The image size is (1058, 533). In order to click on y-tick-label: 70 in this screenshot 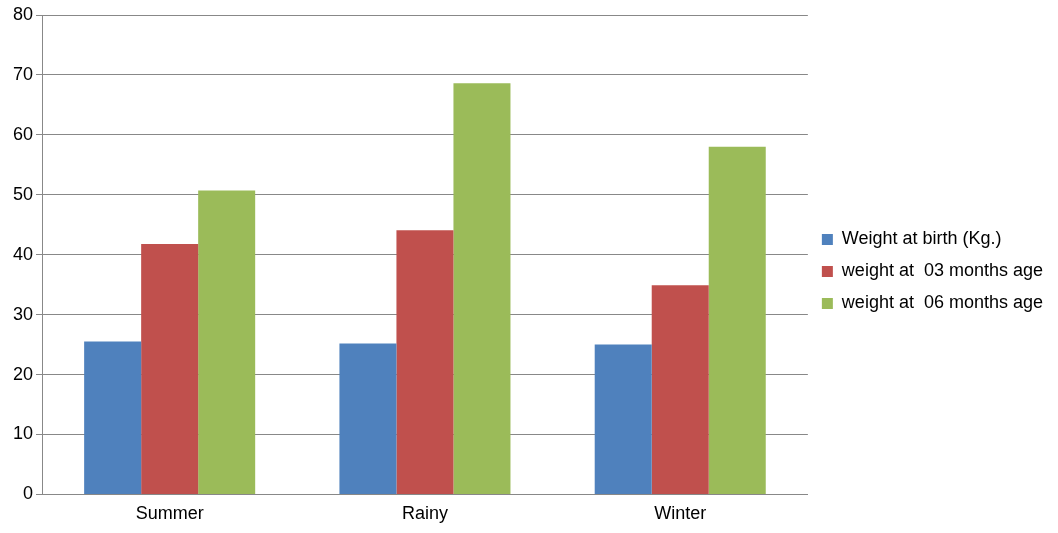, I will do `click(23, 73)`.